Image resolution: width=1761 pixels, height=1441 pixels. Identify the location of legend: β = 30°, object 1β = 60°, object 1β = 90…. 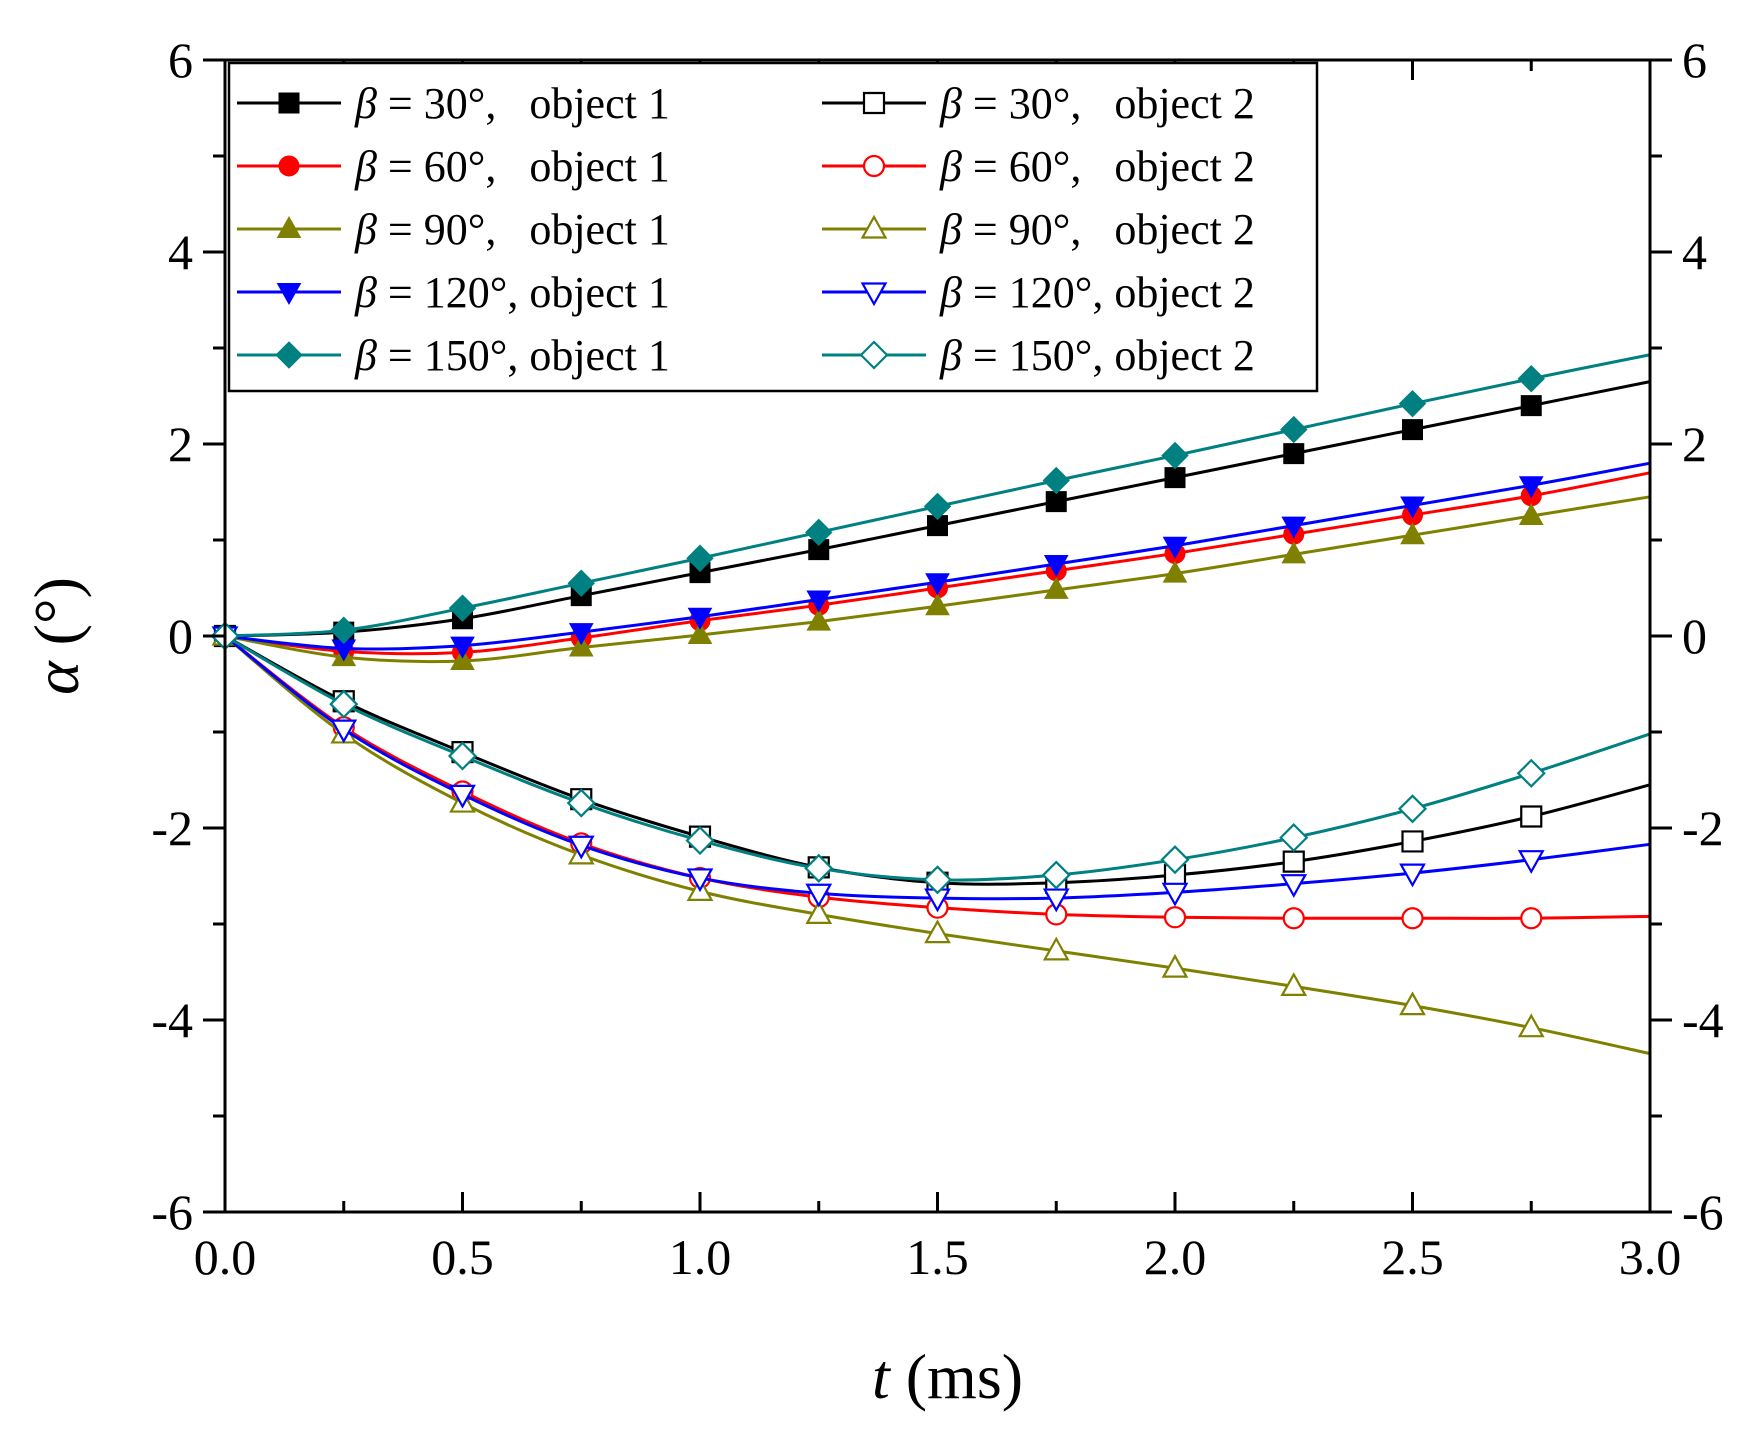
(773, 227).